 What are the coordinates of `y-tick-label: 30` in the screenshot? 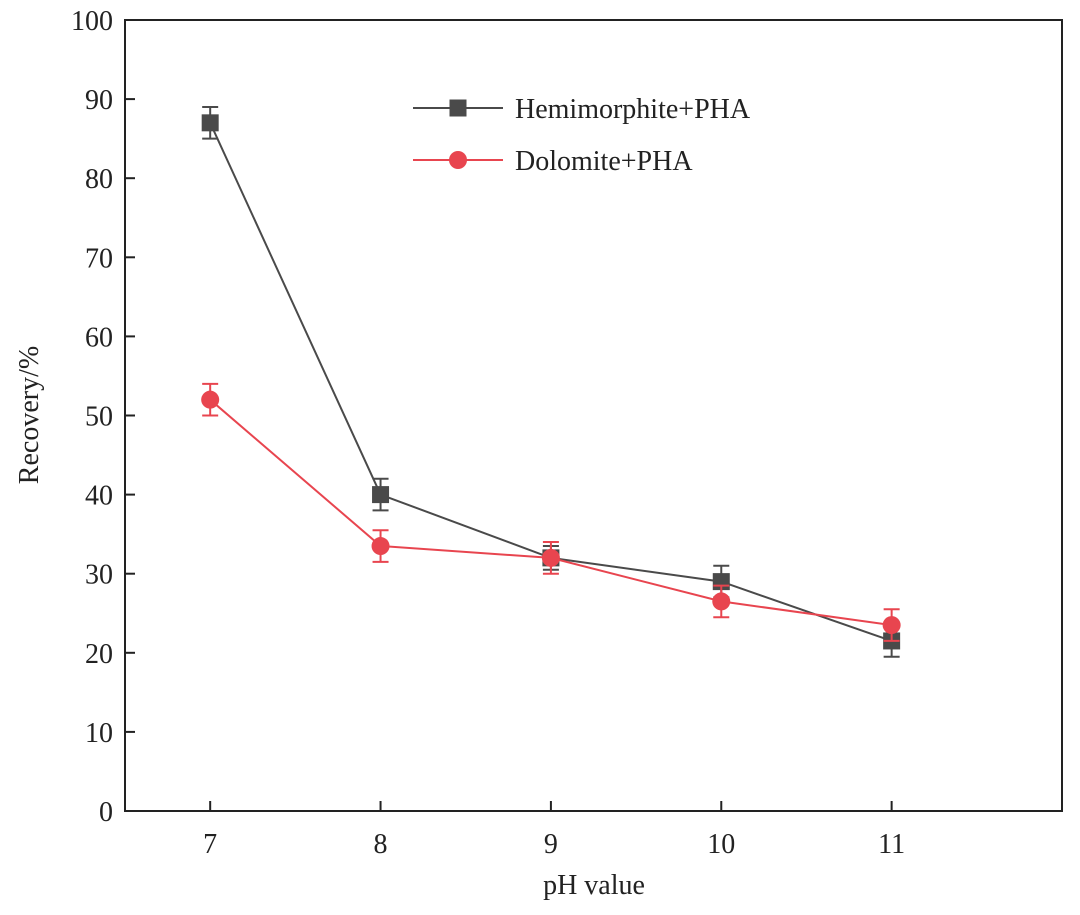 It's located at (99, 575).